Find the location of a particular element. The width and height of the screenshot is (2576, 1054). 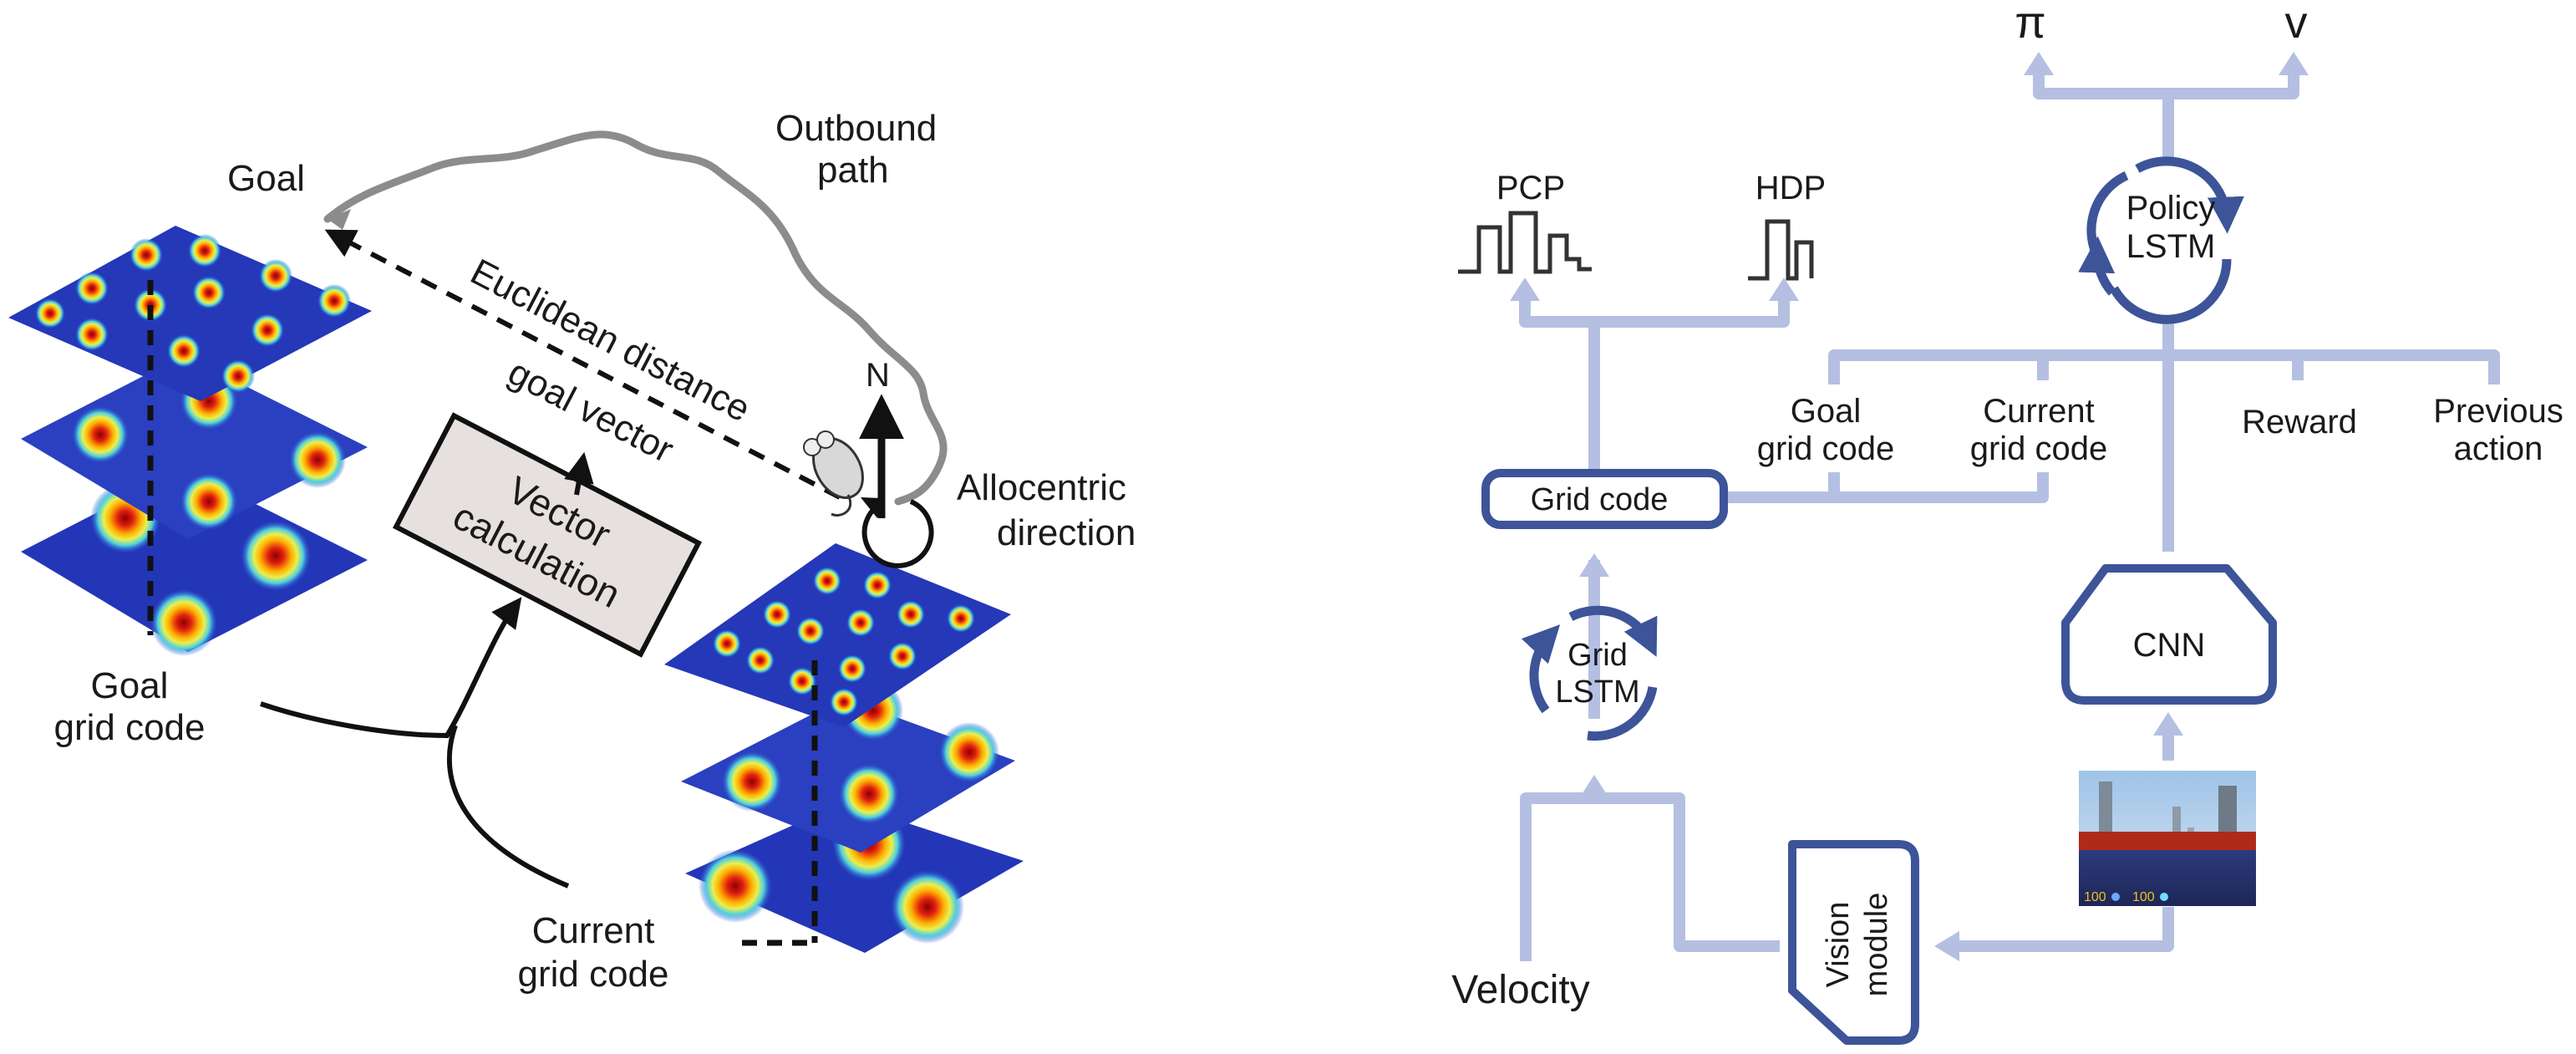

euclidean-distance-arrow is located at coordinates (582, 364).